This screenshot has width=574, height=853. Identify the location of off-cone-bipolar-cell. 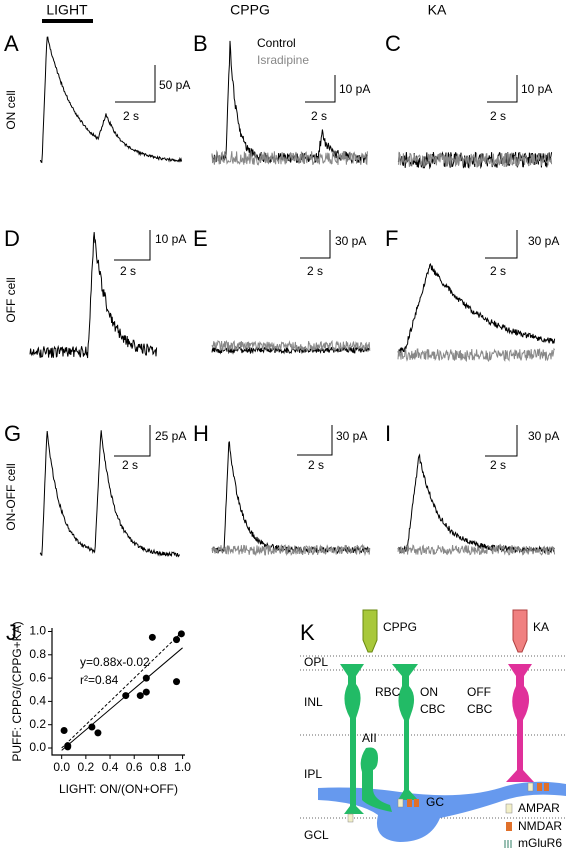
(520, 723).